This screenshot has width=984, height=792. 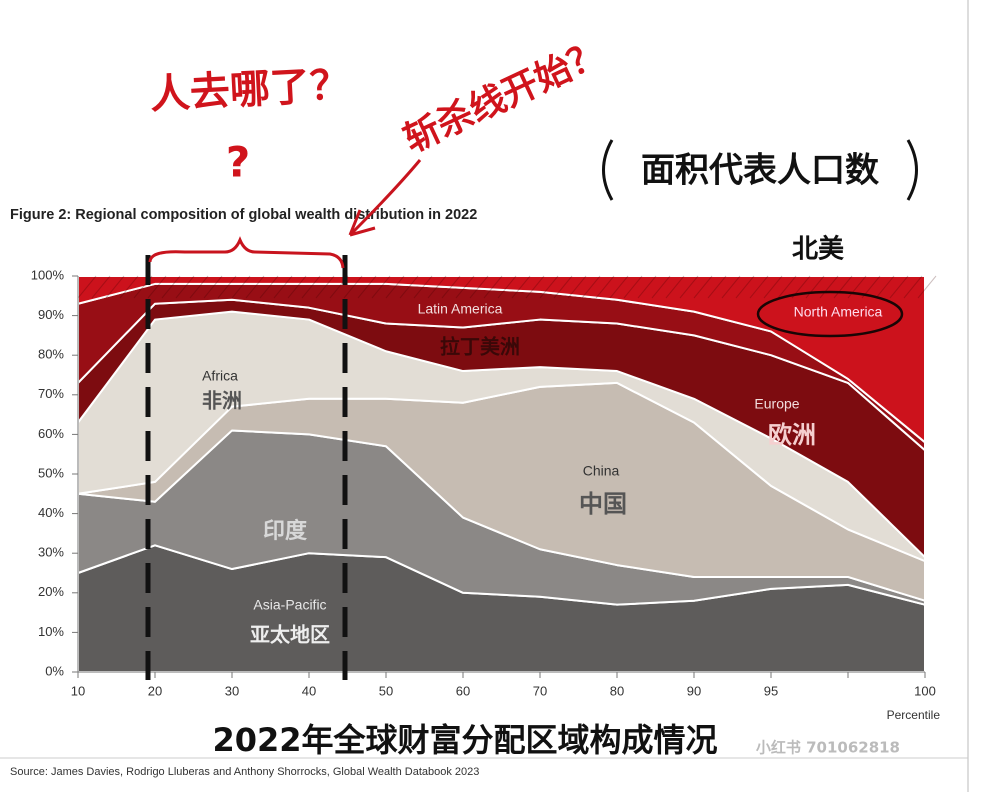 I want to click on annotation: 拉丁美洲, so click(x=480, y=347).